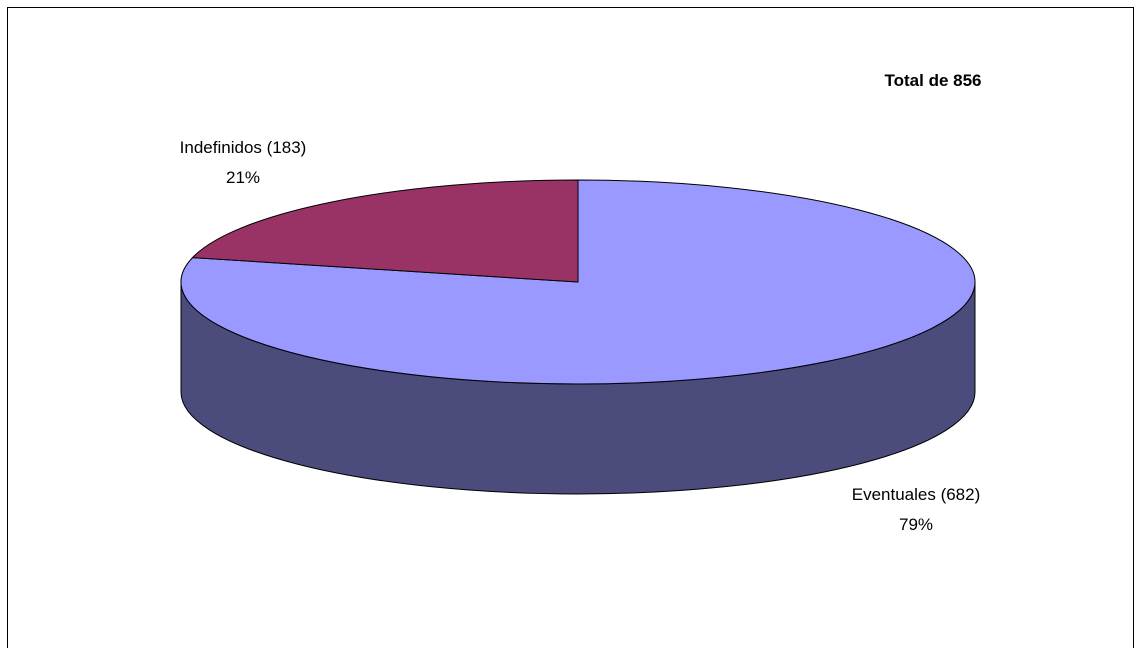 The height and width of the screenshot is (648, 1141). What do you see at coordinates (243, 177) in the screenshot?
I see `slice-percent-indefinidos: 21%` at bounding box center [243, 177].